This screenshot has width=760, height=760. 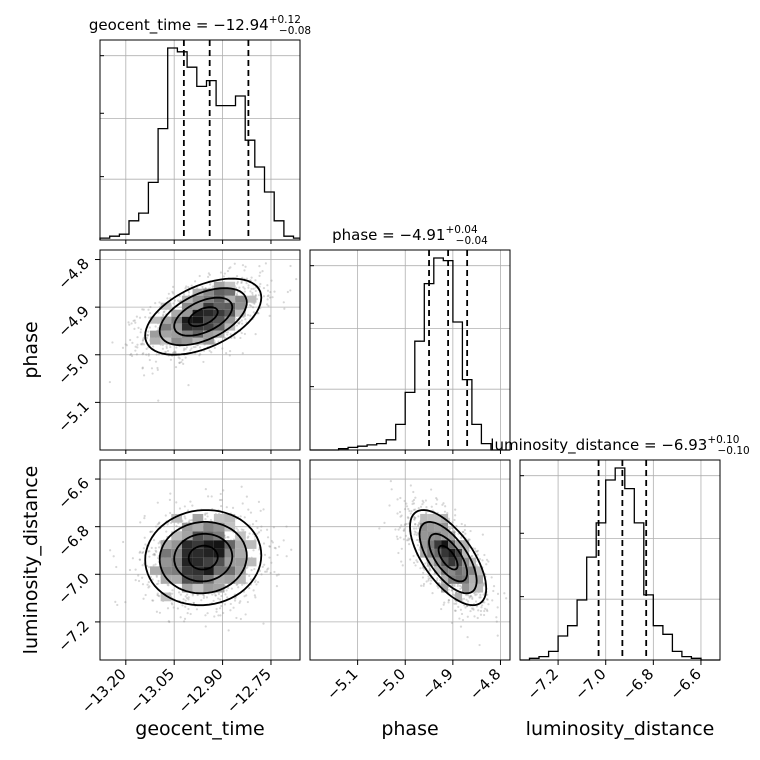 What do you see at coordinates (73, 416) in the screenshot?
I see `y-tick-label: −5.1` at bounding box center [73, 416].